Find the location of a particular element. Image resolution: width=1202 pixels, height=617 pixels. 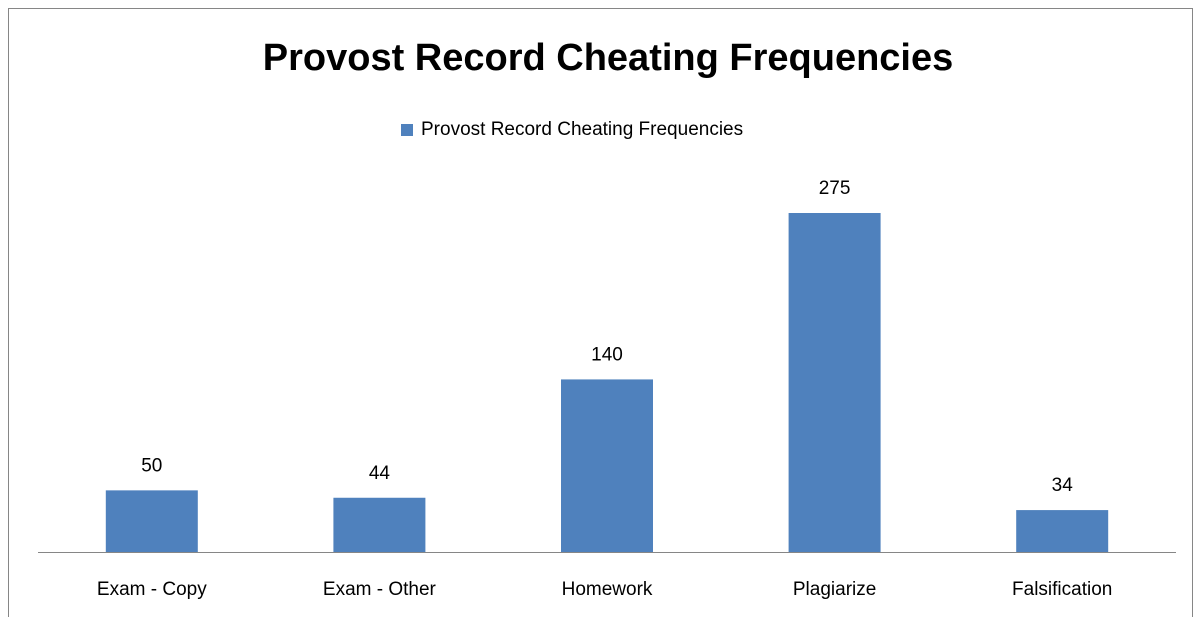

data-label: 275 is located at coordinates (835, 188).